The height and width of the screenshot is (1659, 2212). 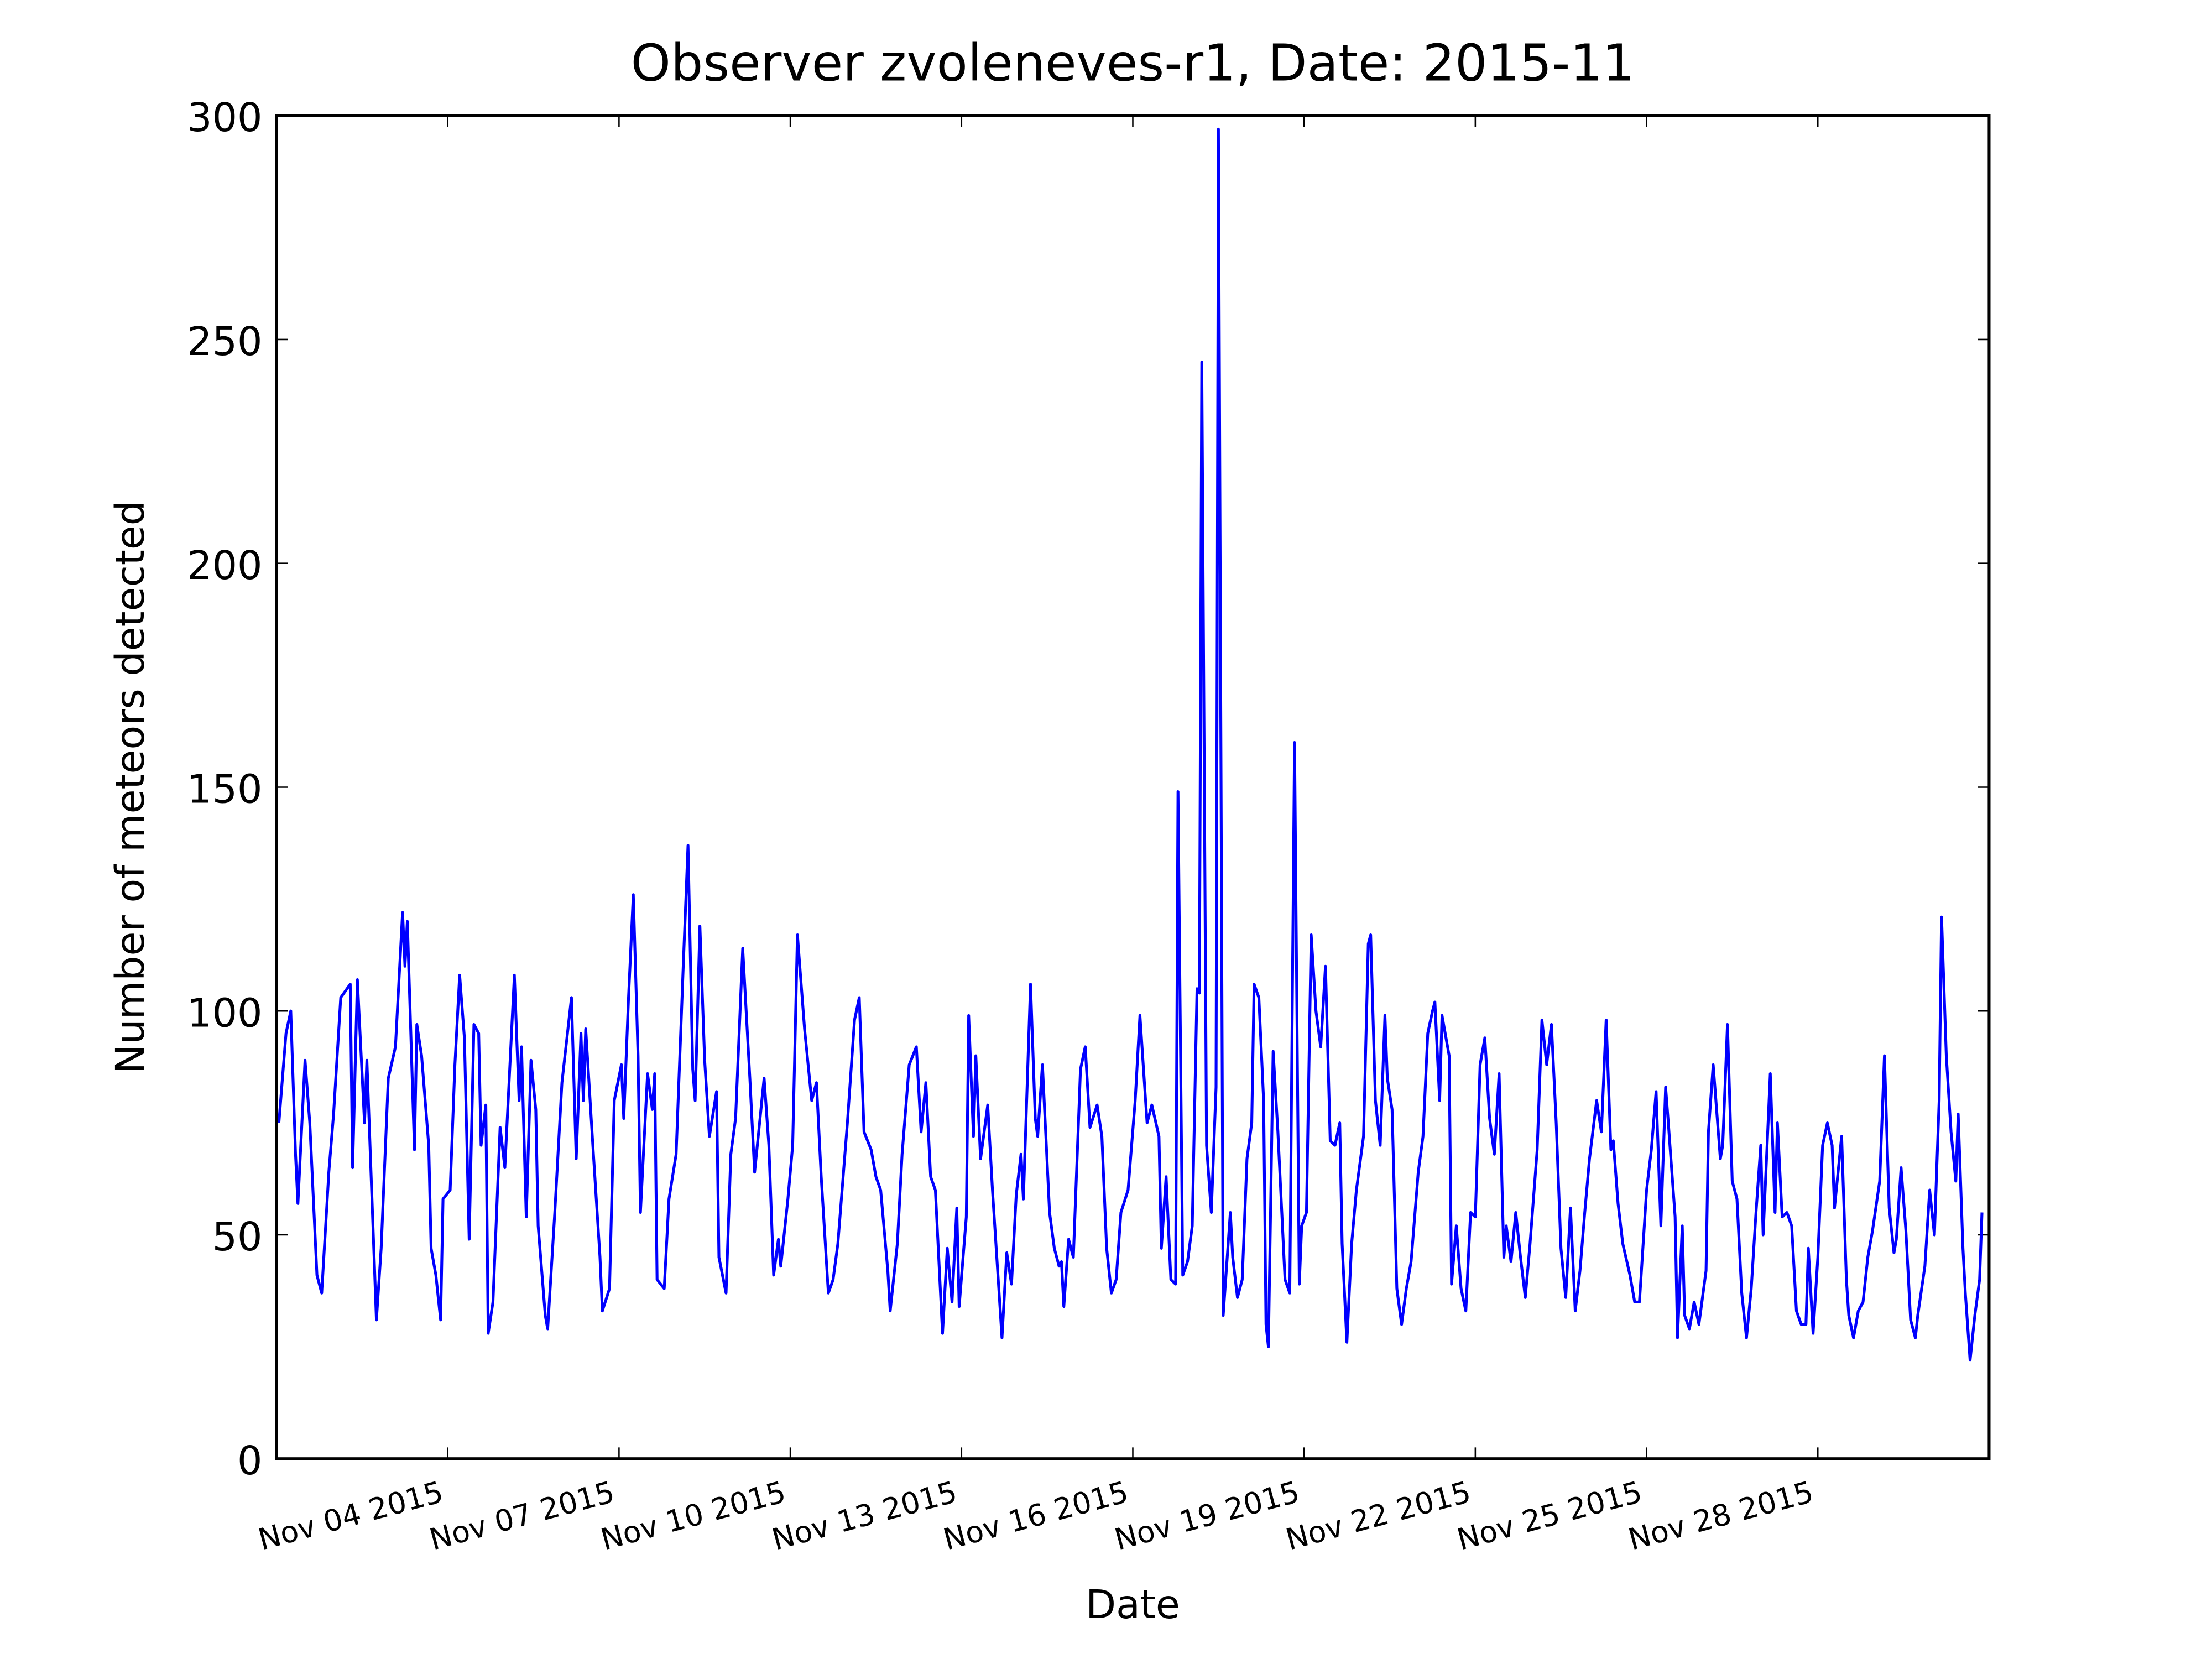 What do you see at coordinates (225, 789) in the screenshot?
I see `y-tick-label: 150` at bounding box center [225, 789].